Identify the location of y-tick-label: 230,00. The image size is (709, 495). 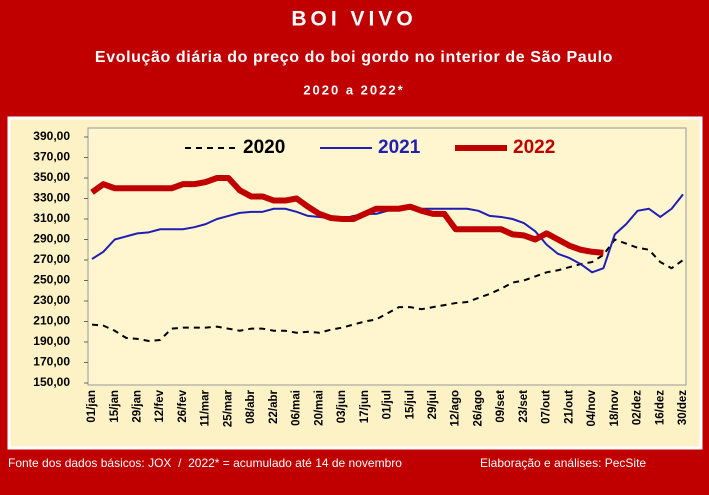
(51, 300).